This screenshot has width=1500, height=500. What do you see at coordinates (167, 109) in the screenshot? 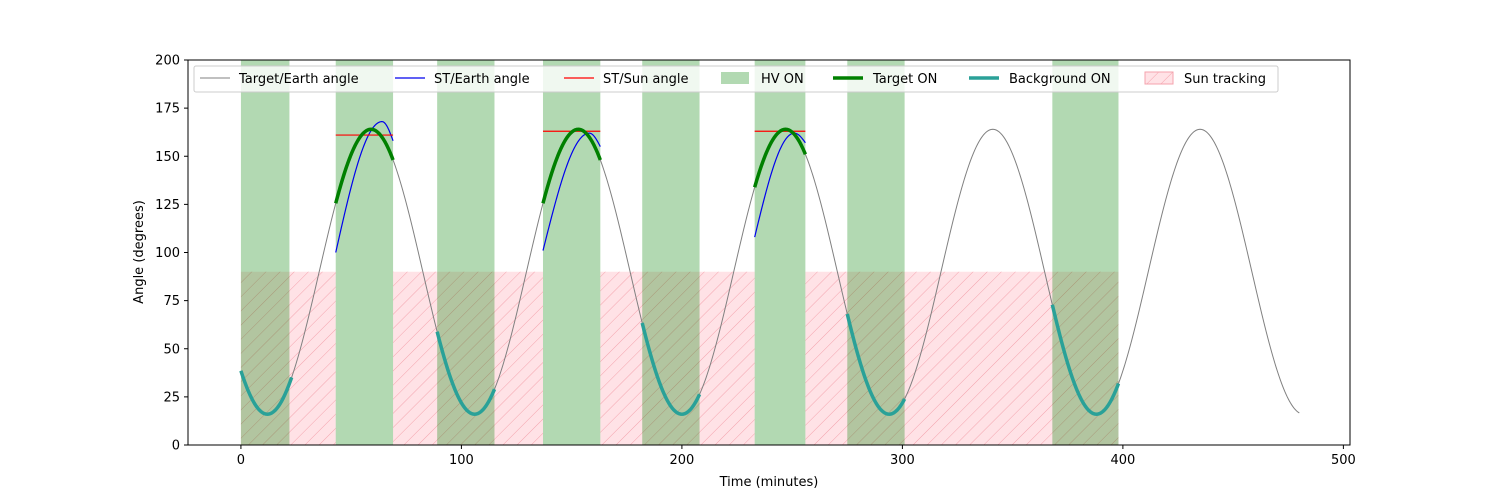
I see `y-tick-label: 175` at bounding box center [167, 109].